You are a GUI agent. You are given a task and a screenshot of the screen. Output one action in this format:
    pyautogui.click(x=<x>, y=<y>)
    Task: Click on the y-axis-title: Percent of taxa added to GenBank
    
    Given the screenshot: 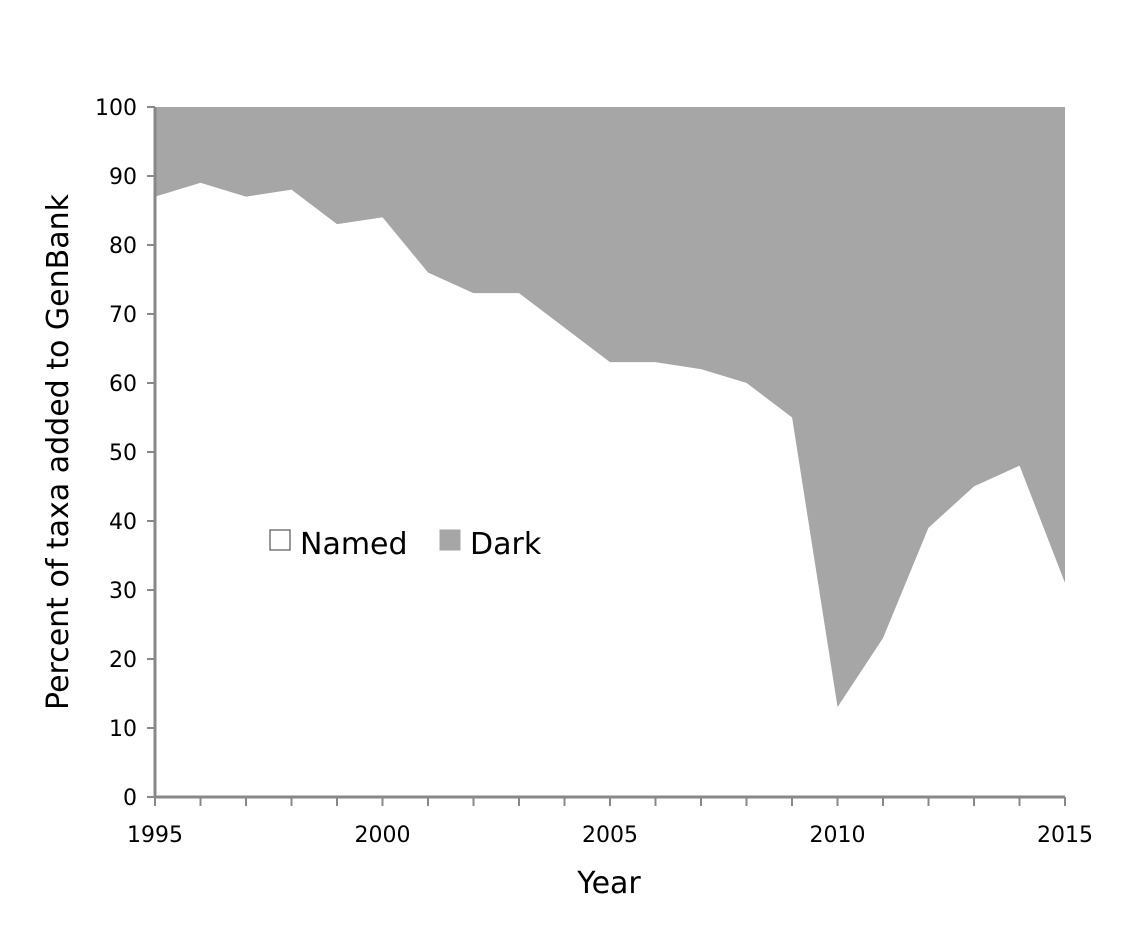 What is the action you would take?
    pyautogui.click(x=58, y=451)
    